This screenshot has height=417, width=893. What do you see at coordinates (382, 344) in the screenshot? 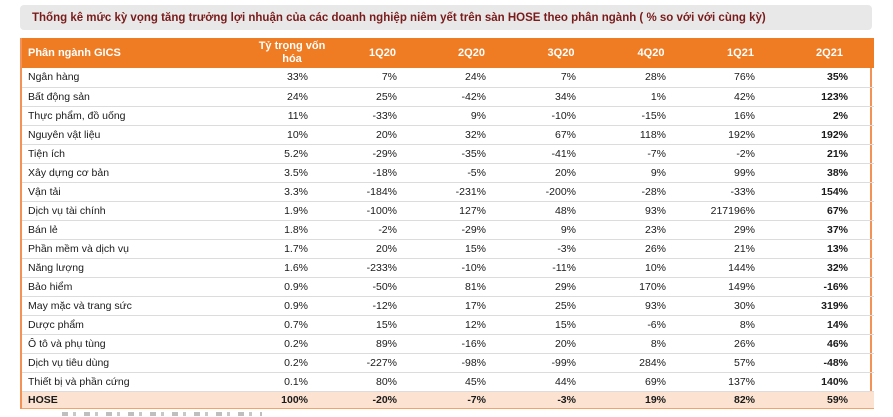
I see `value-cell: 89%` at bounding box center [382, 344].